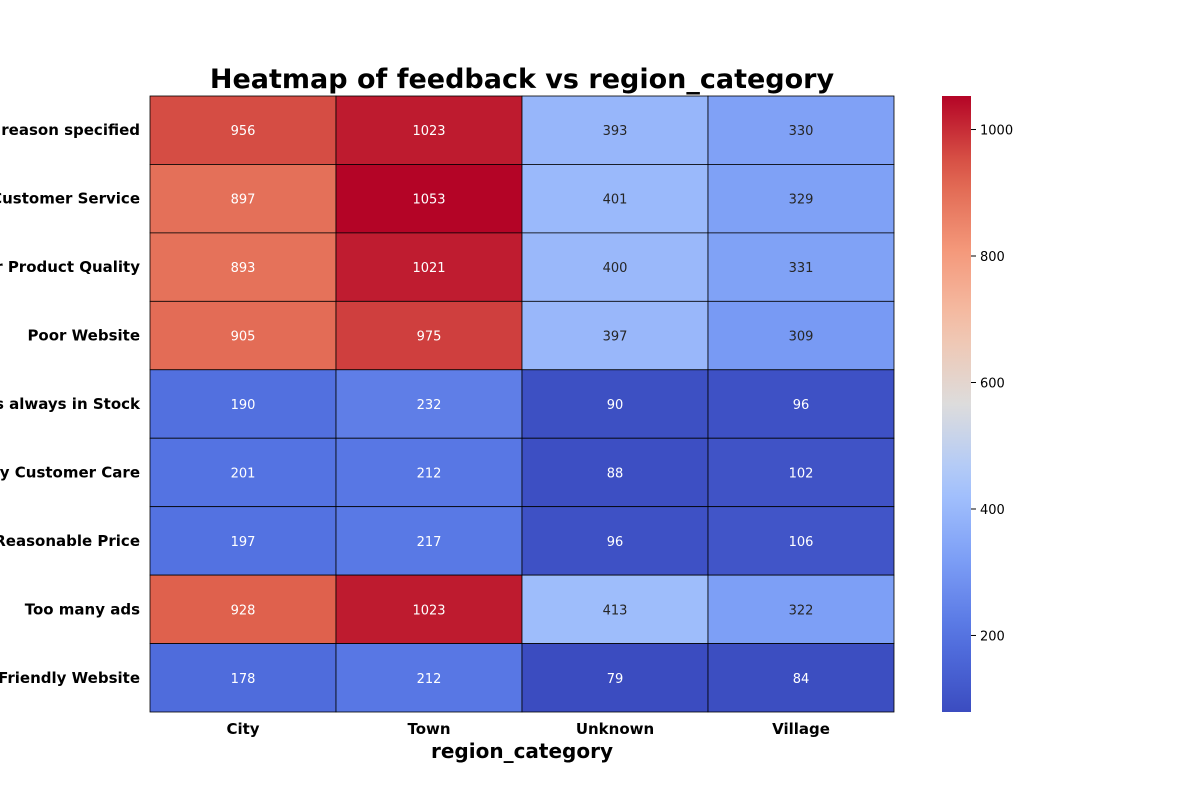 This screenshot has width=1200, height=800. What do you see at coordinates (83, 336) in the screenshot?
I see `row-tick-label: Poor Website` at bounding box center [83, 336].